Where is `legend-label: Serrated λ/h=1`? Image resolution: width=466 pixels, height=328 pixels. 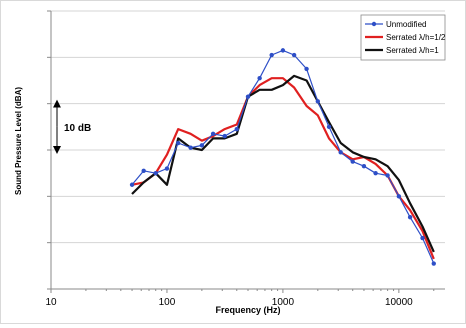
legend-label: Serrated λ/h=1 is located at coordinates (412, 50).